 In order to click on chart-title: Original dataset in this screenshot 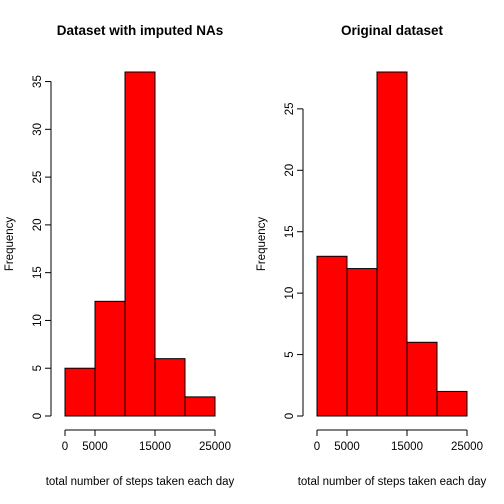, I will do `click(392, 30)`.